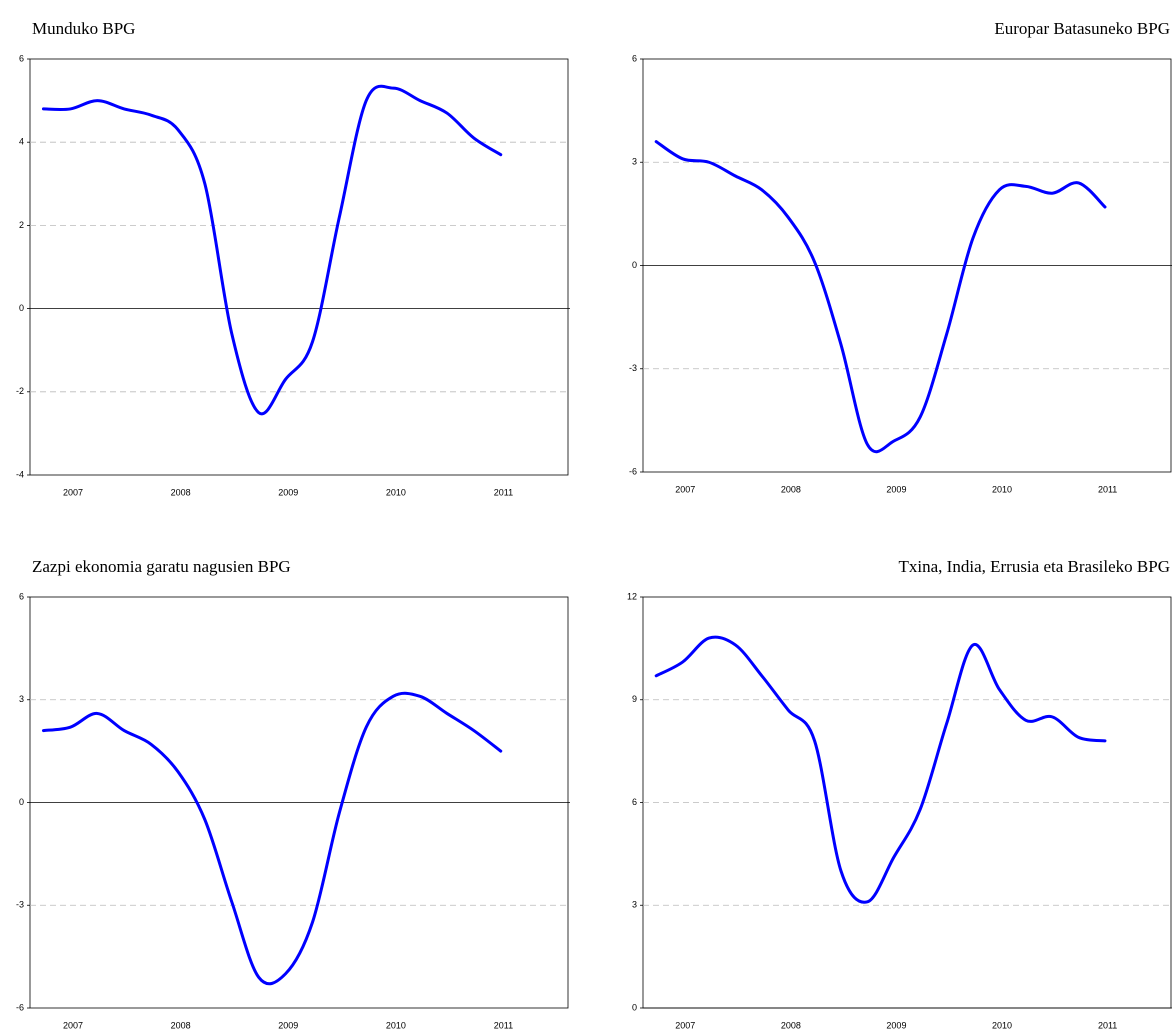 This screenshot has height=1034, width=1172. Describe the element at coordinates (161, 566) in the screenshot. I see `chart-title: Zazpi ekonomia garatu nagusien BPG` at that location.